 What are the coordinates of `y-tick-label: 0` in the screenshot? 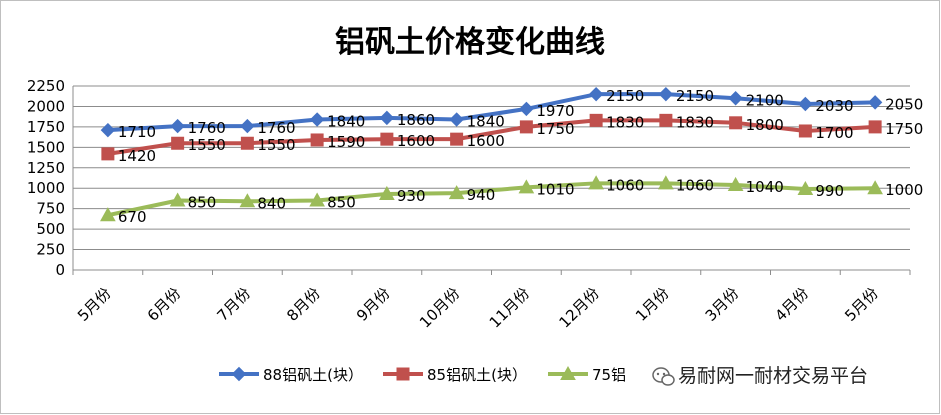 It's located at (60, 270).